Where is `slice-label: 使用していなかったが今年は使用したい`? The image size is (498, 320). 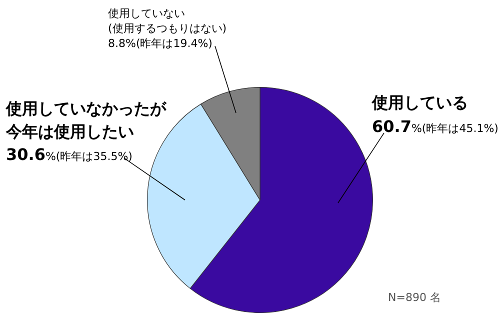 slice-label: 使用していなかったが今年は使用したい is located at coordinates (86, 120).